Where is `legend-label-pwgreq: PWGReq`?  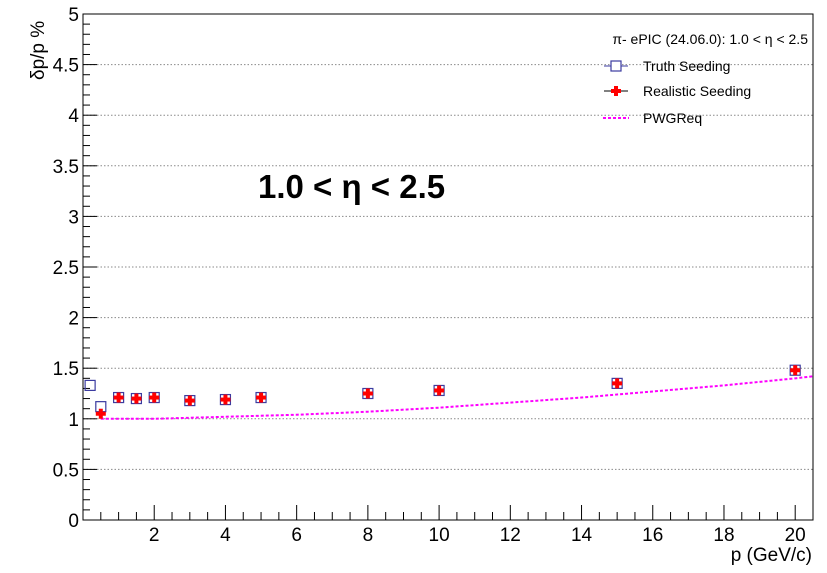
legend-label-pwgreq: PWGReq is located at coordinates (672, 118).